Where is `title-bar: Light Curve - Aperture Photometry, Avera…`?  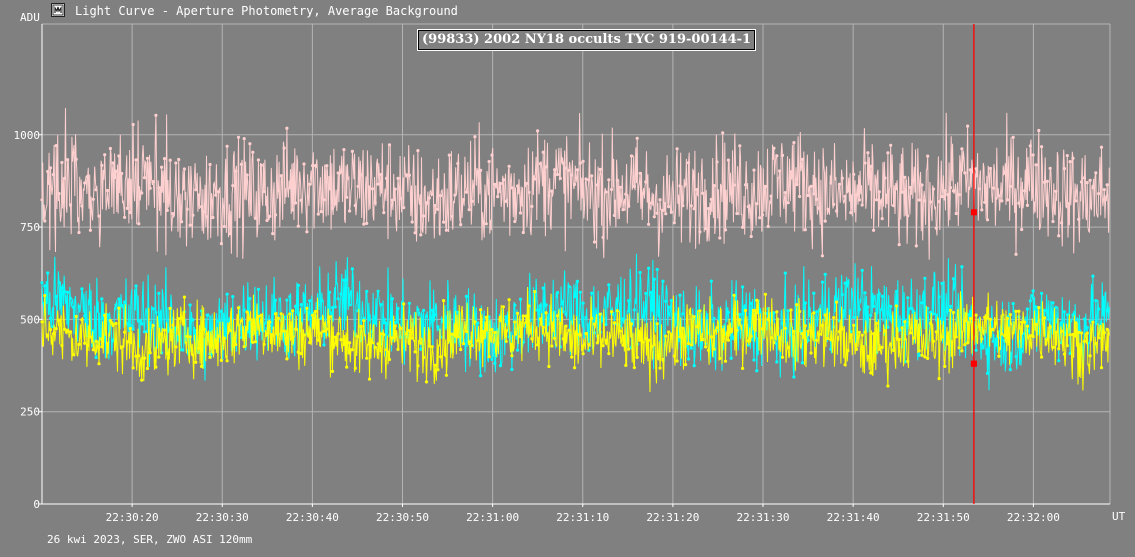 title-bar: Light Curve - Aperture Photometry, Avera… is located at coordinates (567, 12).